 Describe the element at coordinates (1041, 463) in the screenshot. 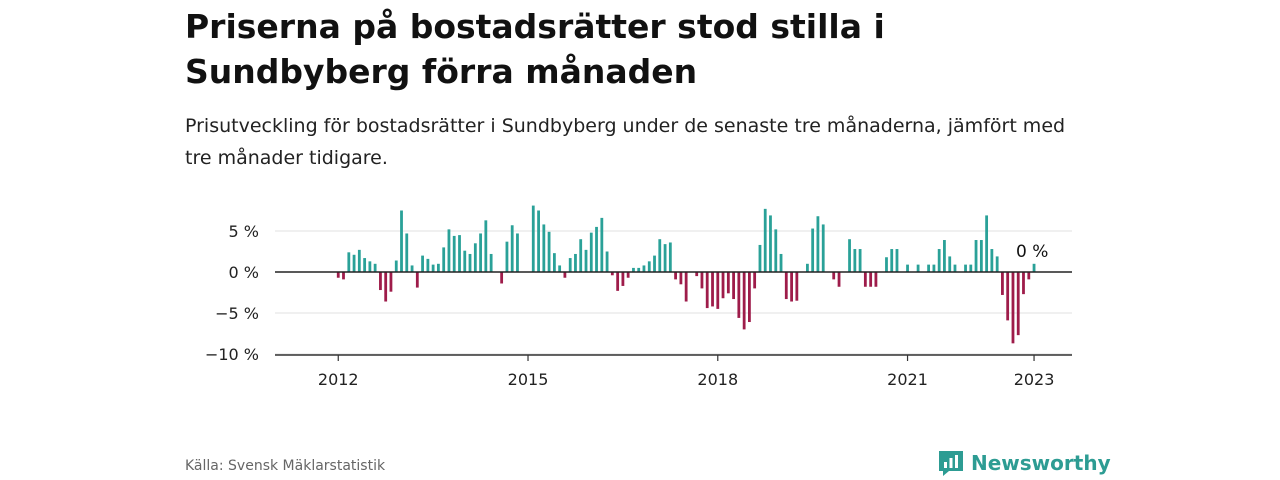

I see `brand-name: Newsworthy` at that location.